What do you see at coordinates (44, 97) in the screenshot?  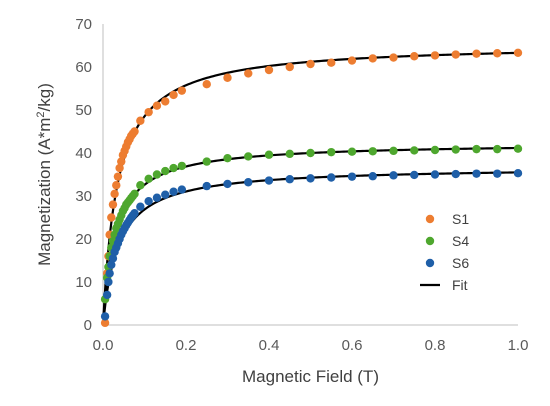 I see `y-axis-title-suffix: /kg)` at bounding box center [44, 97].